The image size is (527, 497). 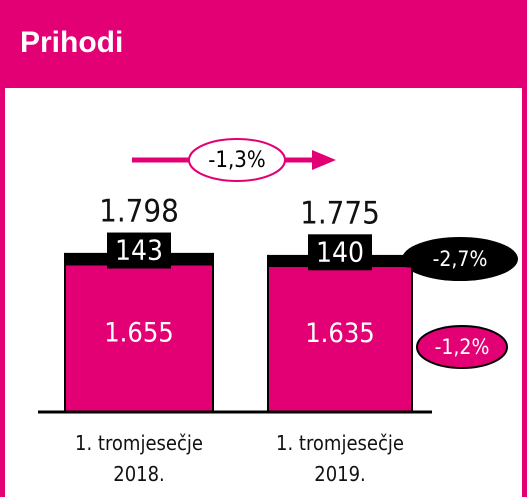 I want to click on change-label: -2,7%, so click(x=460, y=259).